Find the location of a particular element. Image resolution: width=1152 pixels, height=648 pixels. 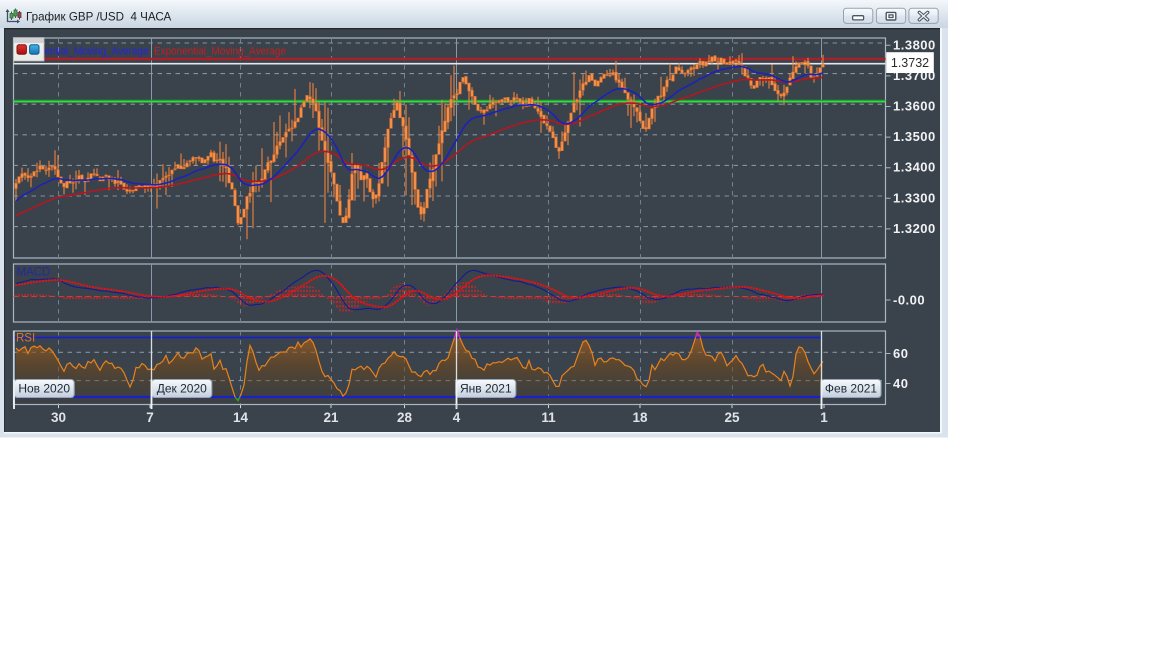

svg-text: 14 is located at coordinates (241, 417).